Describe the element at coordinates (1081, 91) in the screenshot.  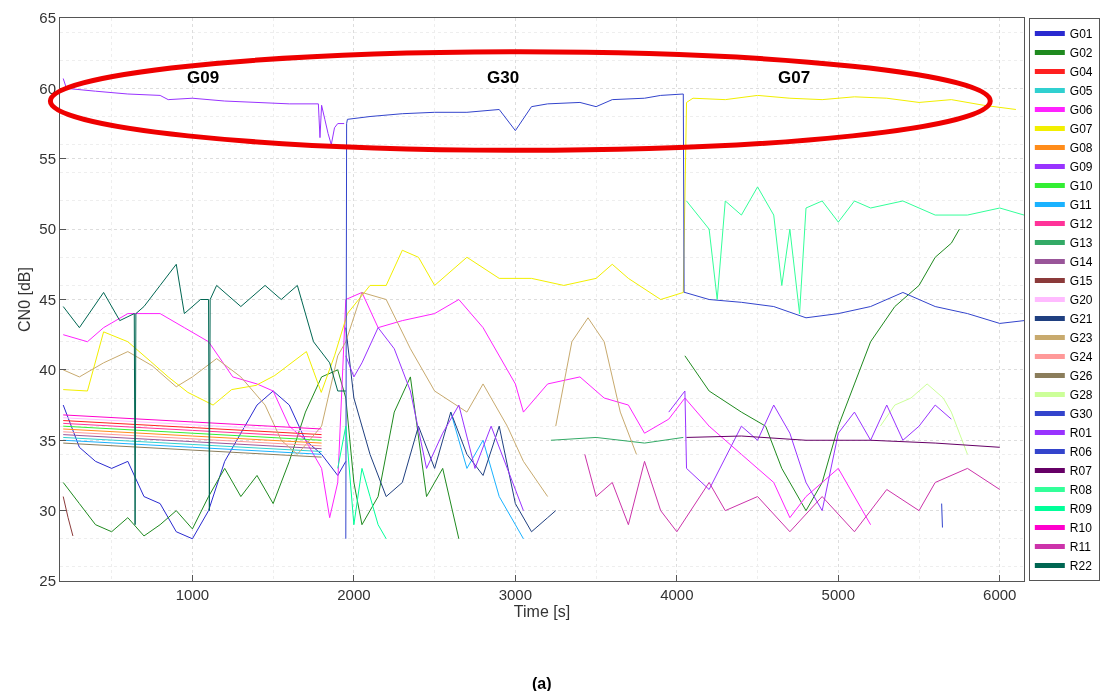
I see `legend-label: G05` at that location.